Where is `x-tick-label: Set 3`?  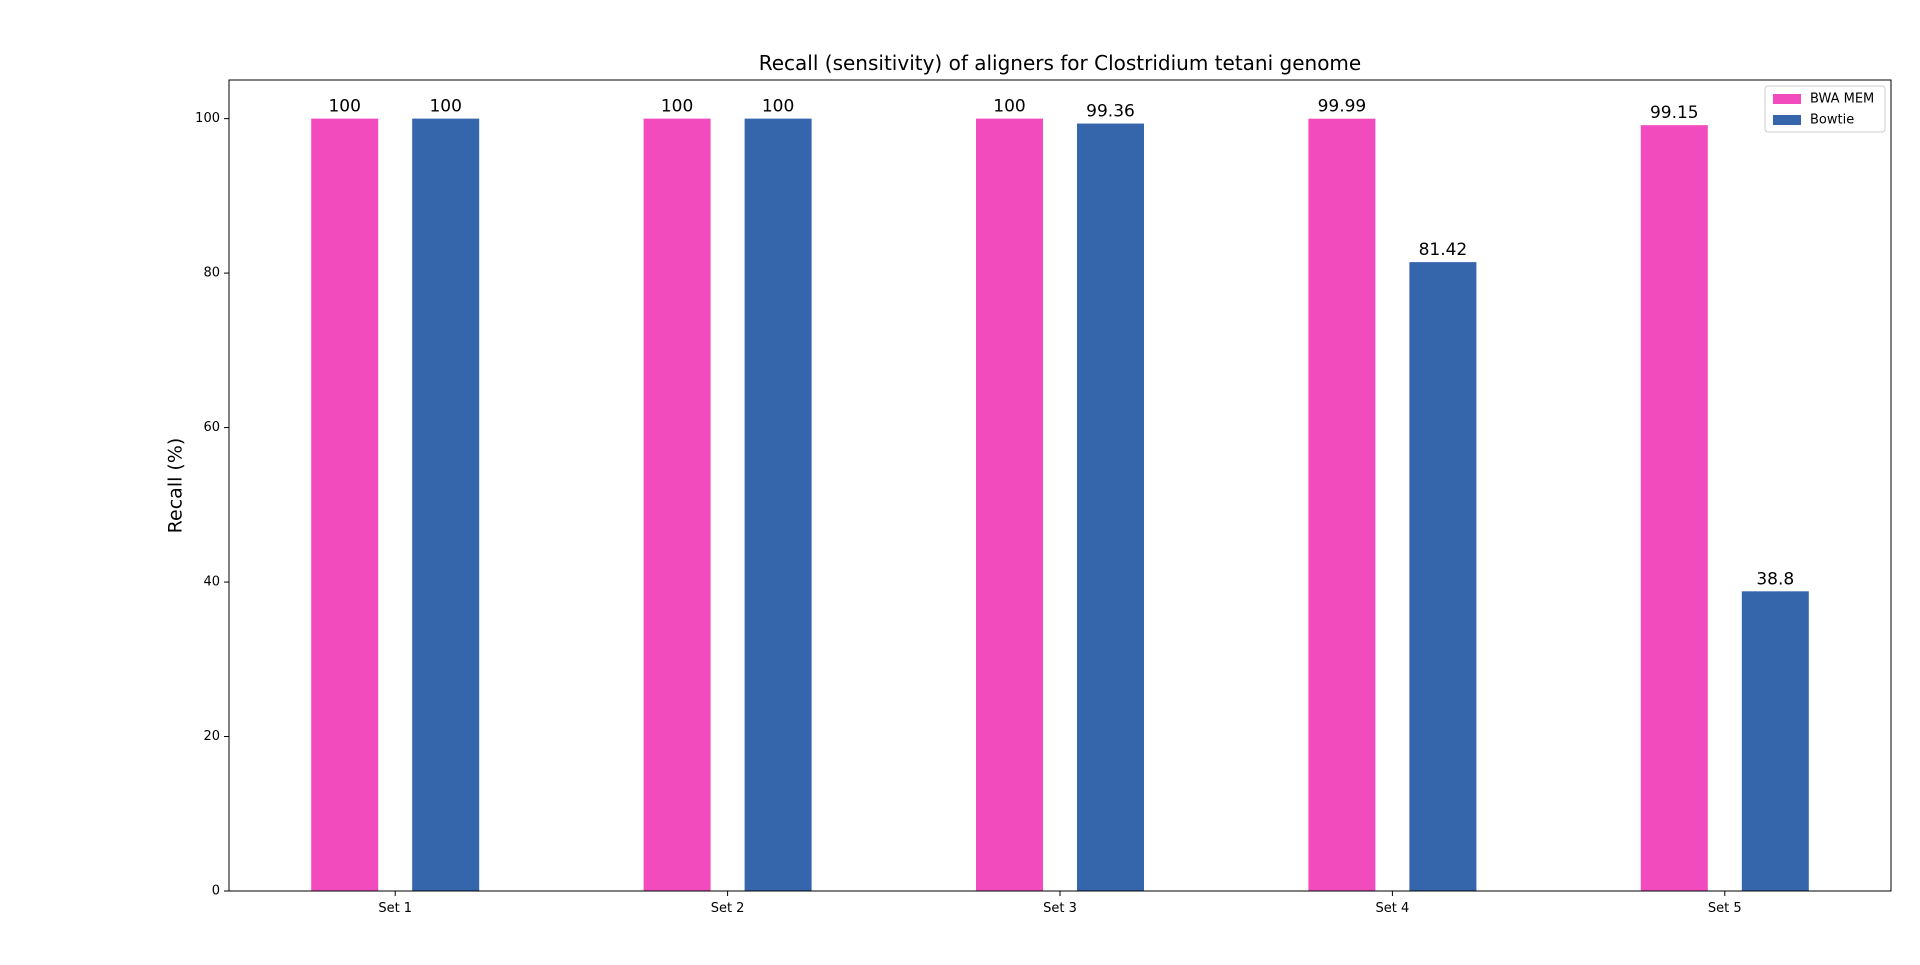
x-tick-label: Set 3 is located at coordinates (1060, 908).